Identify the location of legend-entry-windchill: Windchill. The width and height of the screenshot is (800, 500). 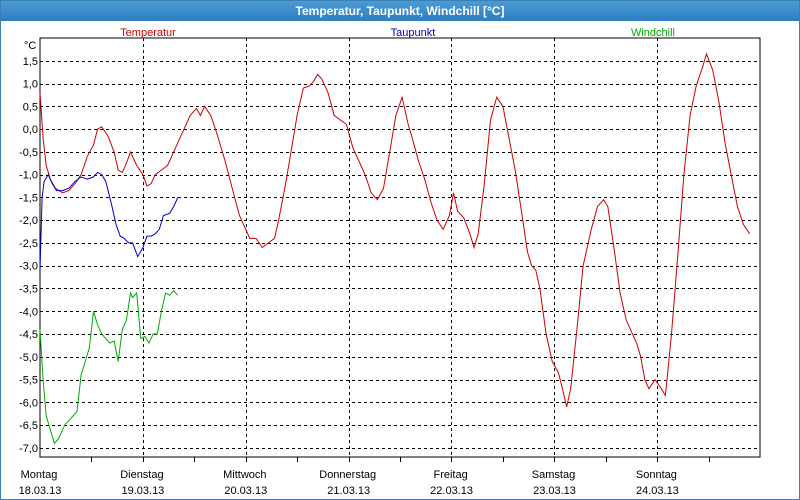
(653, 33).